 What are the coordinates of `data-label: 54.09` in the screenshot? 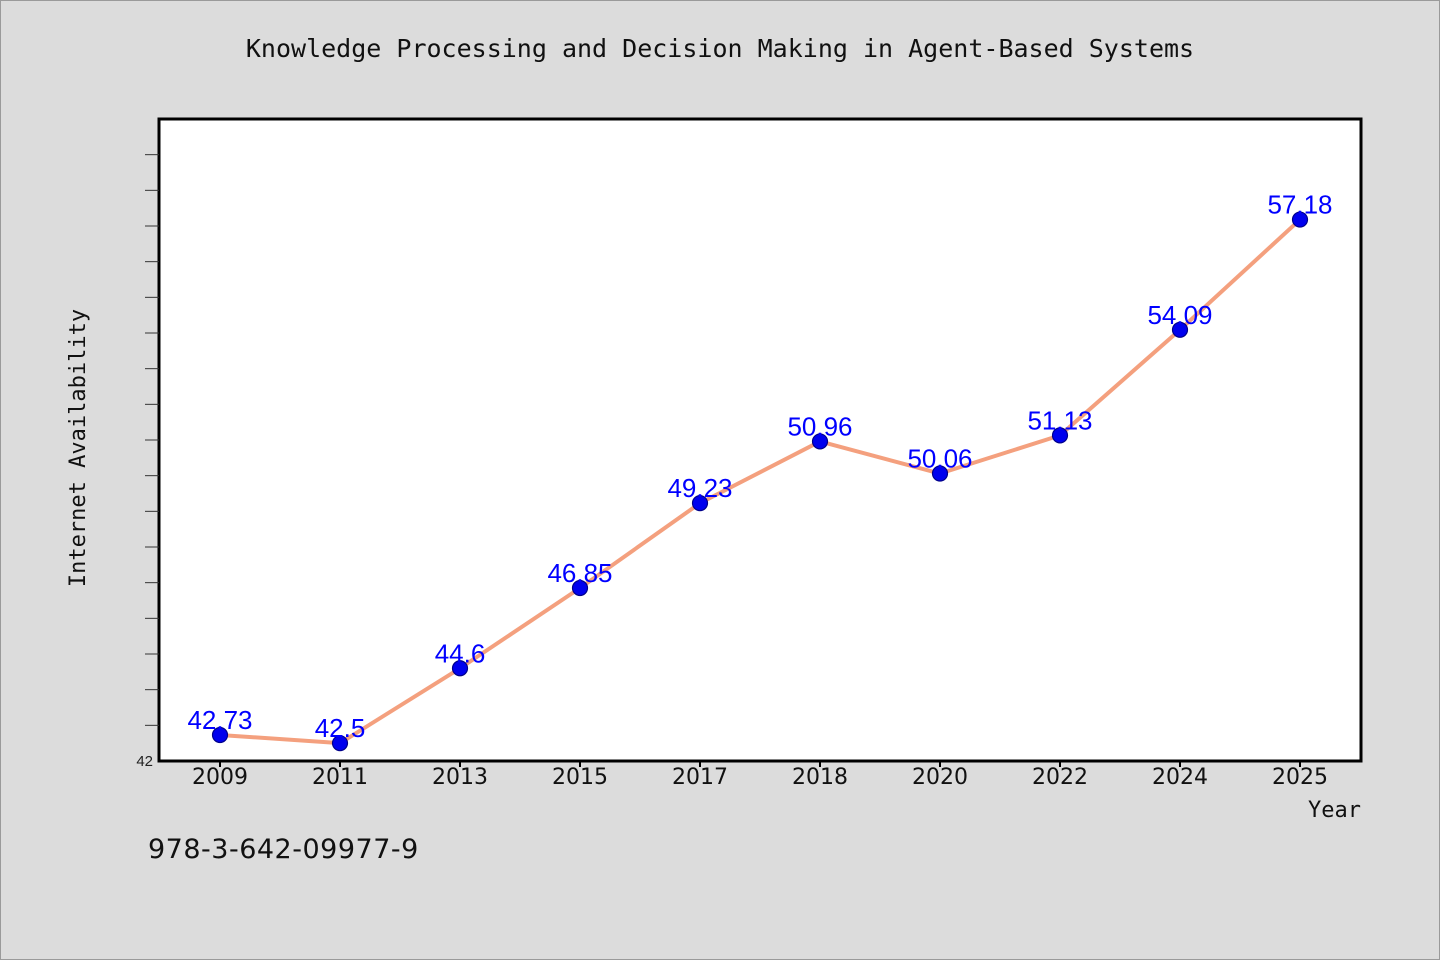 It's located at (1179, 315).